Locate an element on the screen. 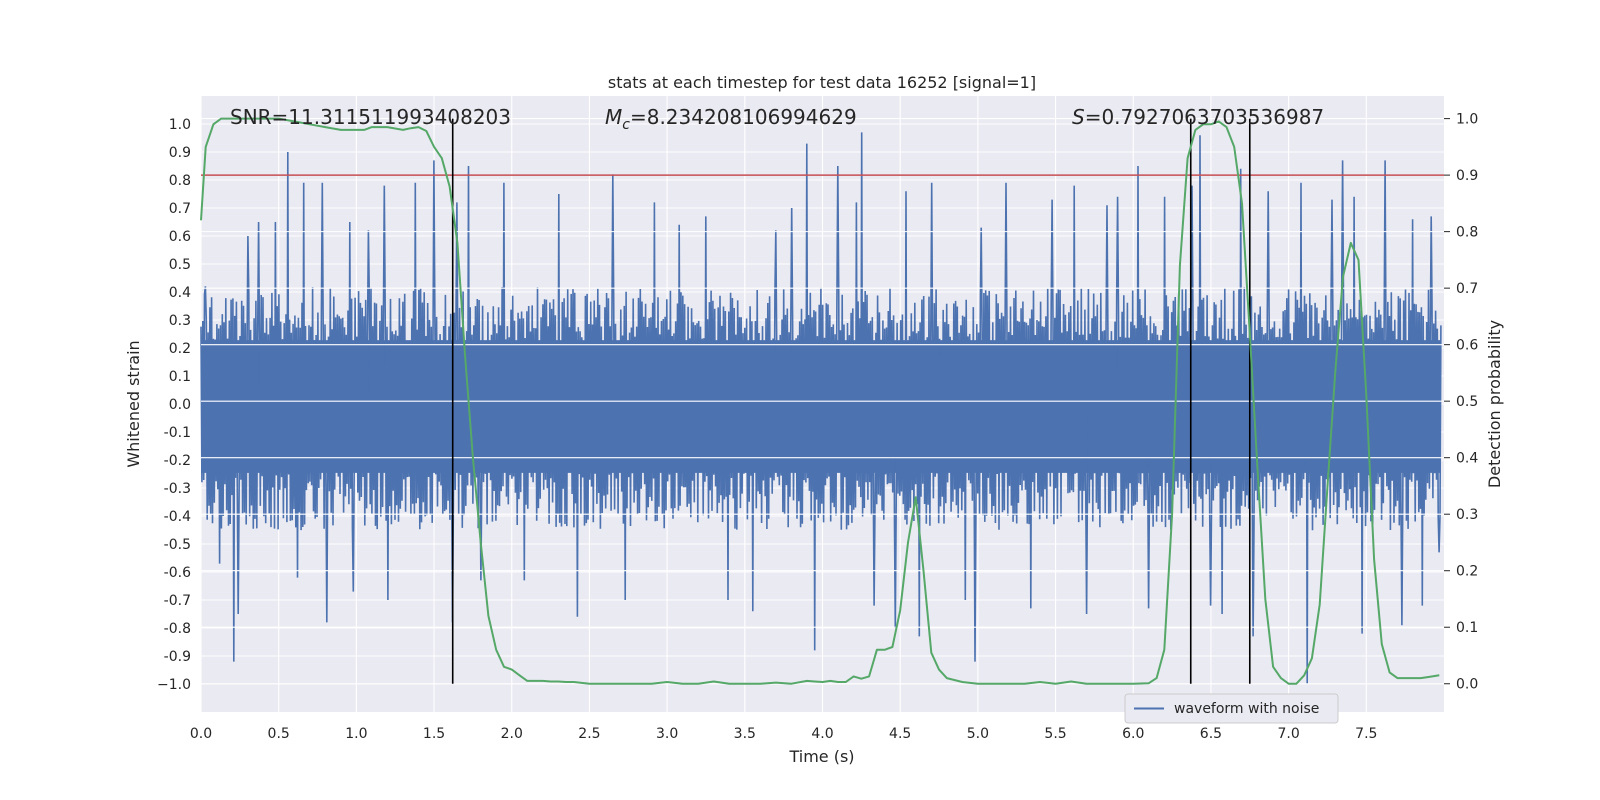 This screenshot has width=1600, height=800. score-annotation: S=0.7927063703536987 is located at coordinates (1198, 117).